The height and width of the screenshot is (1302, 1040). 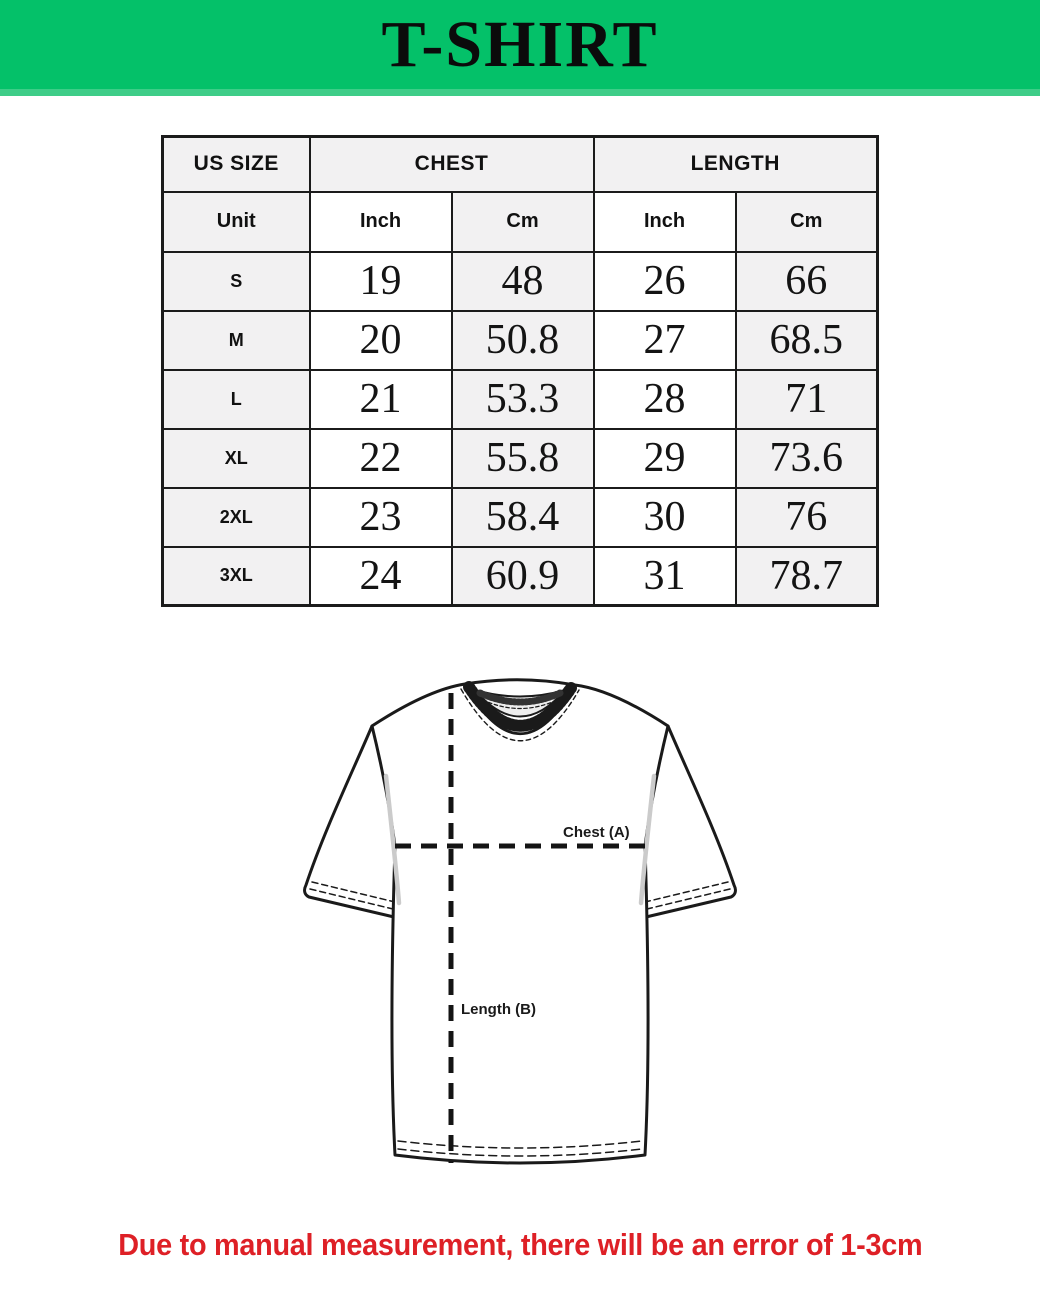 I want to click on chest-cm: 48, so click(x=522, y=281).